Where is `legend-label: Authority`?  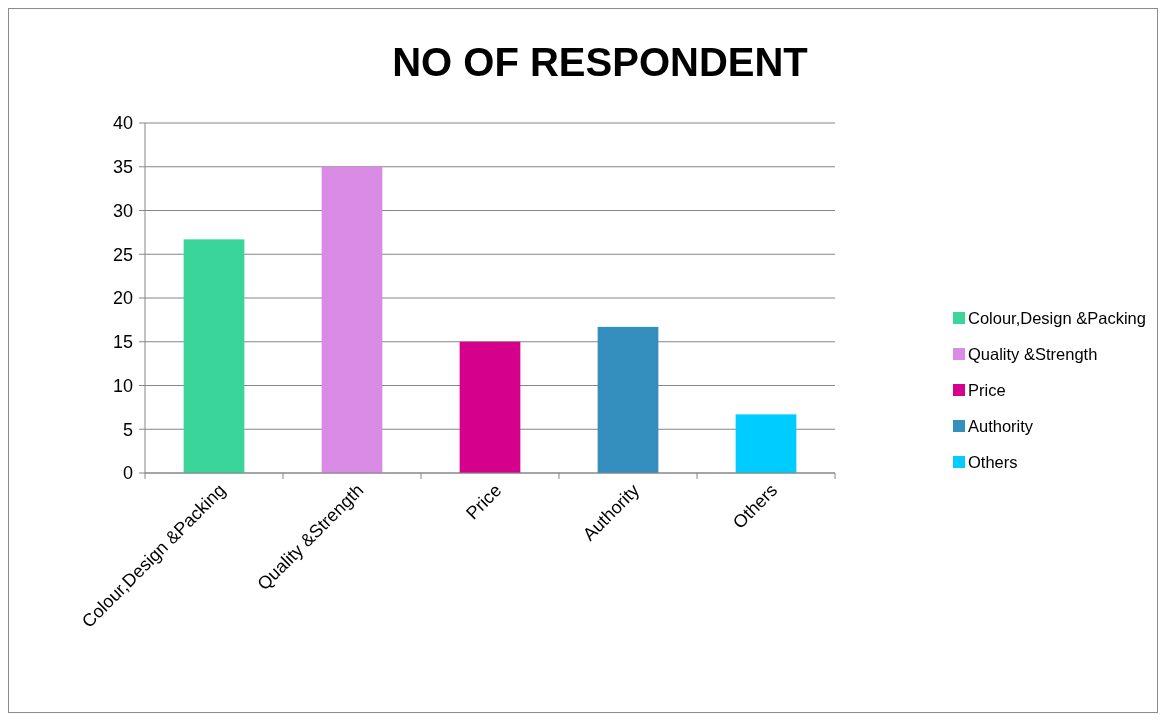 legend-label: Authority is located at coordinates (1001, 425).